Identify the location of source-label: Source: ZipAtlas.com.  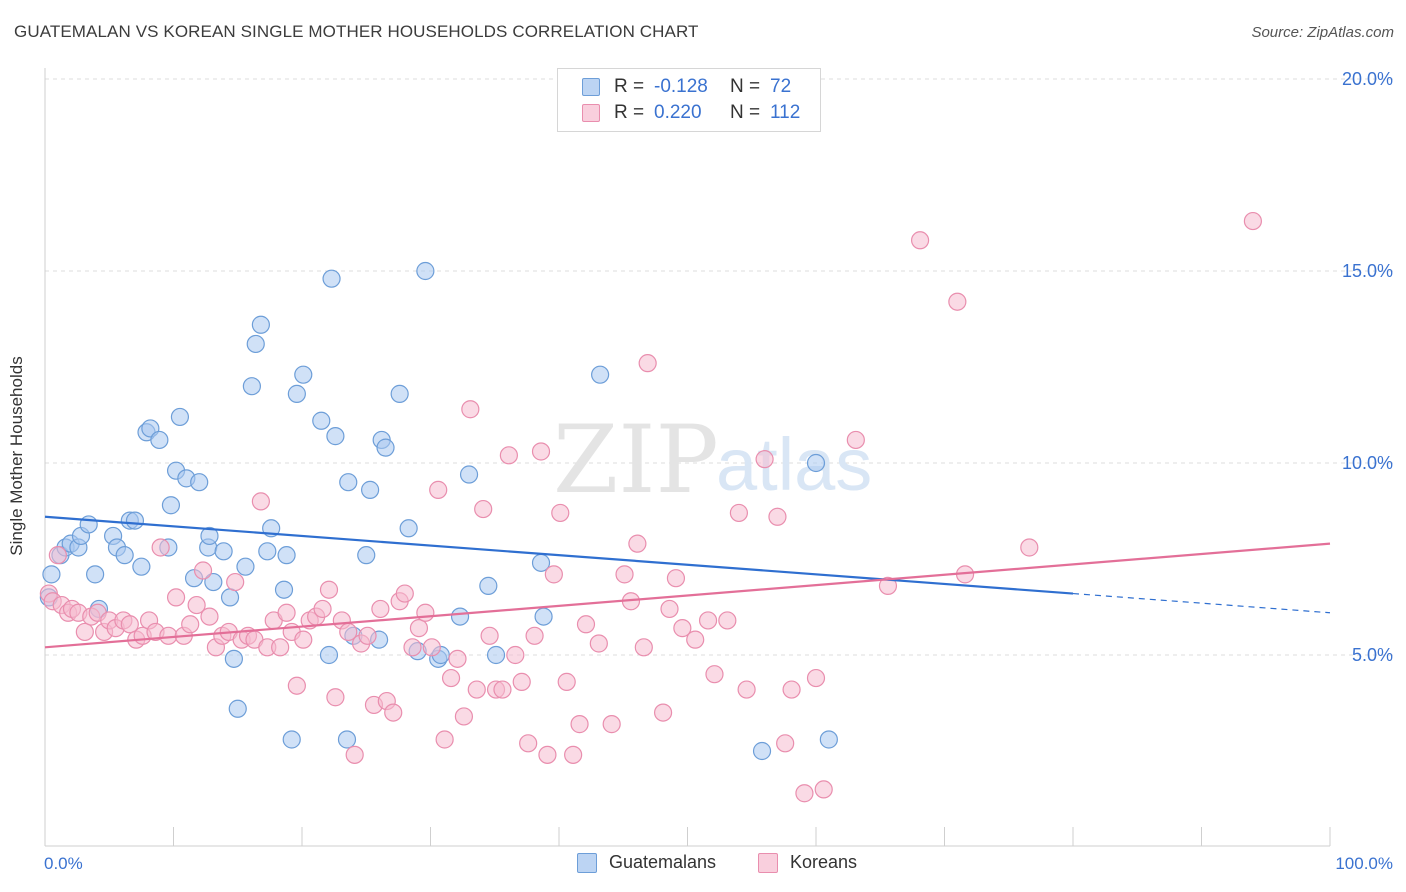
(1322, 32).